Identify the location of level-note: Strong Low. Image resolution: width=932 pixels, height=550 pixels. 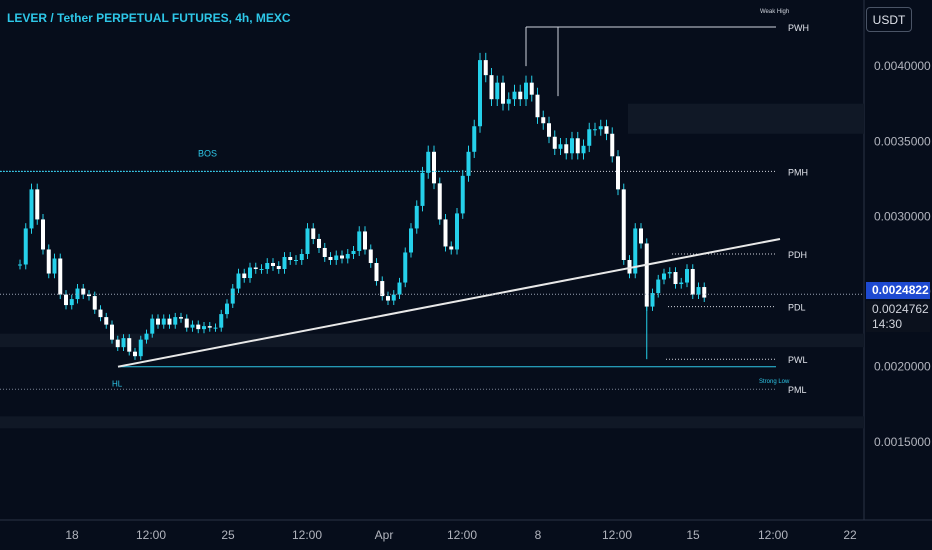
(774, 382).